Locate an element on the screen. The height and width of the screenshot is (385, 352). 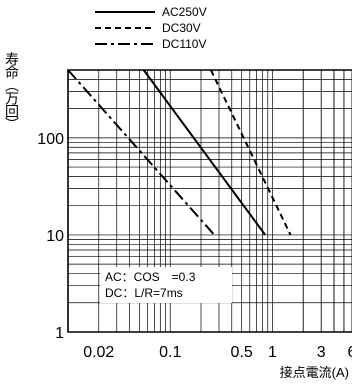
y-tick-label: 1 is located at coordinates (59, 333).